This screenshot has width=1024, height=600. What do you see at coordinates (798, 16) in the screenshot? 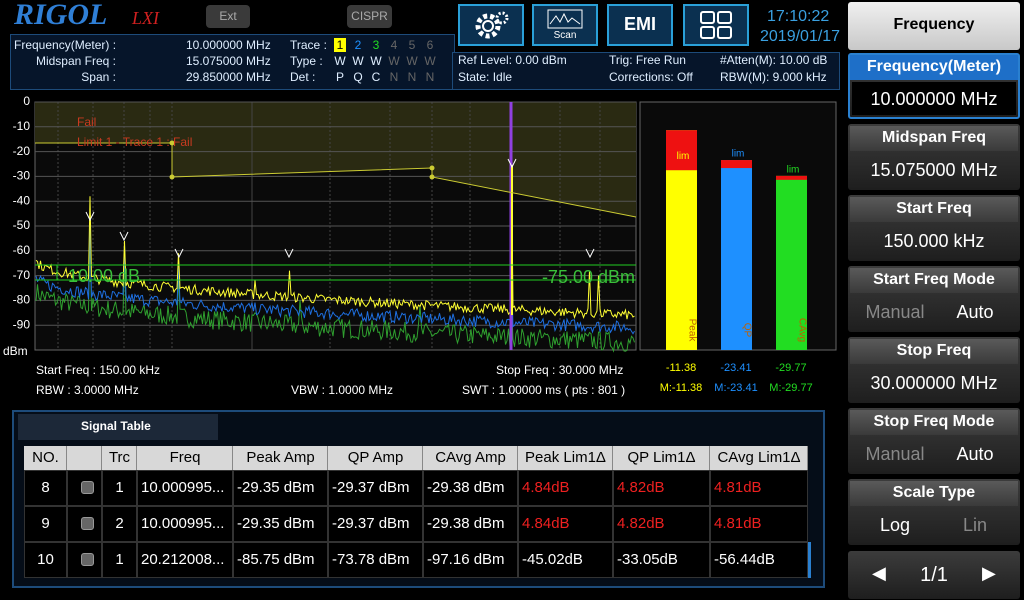
I see `time: 17:10:22` at bounding box center [798, 16].